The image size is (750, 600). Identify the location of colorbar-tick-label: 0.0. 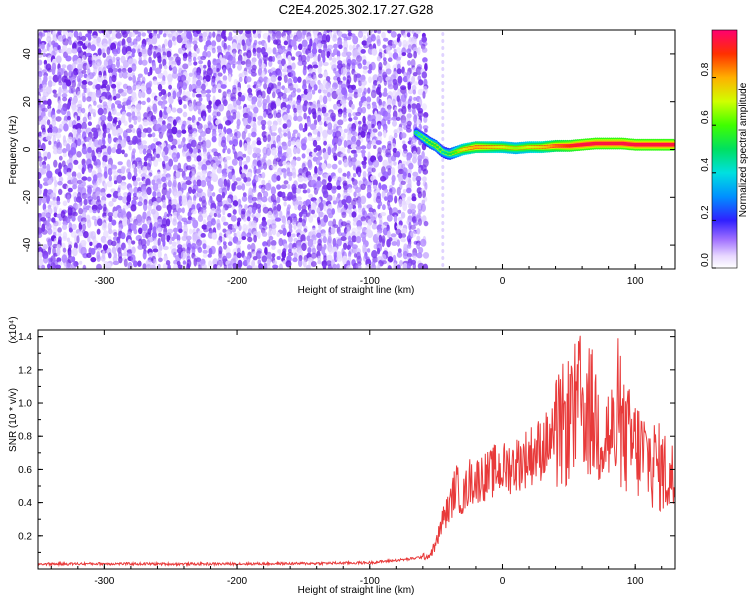
(705, 260).